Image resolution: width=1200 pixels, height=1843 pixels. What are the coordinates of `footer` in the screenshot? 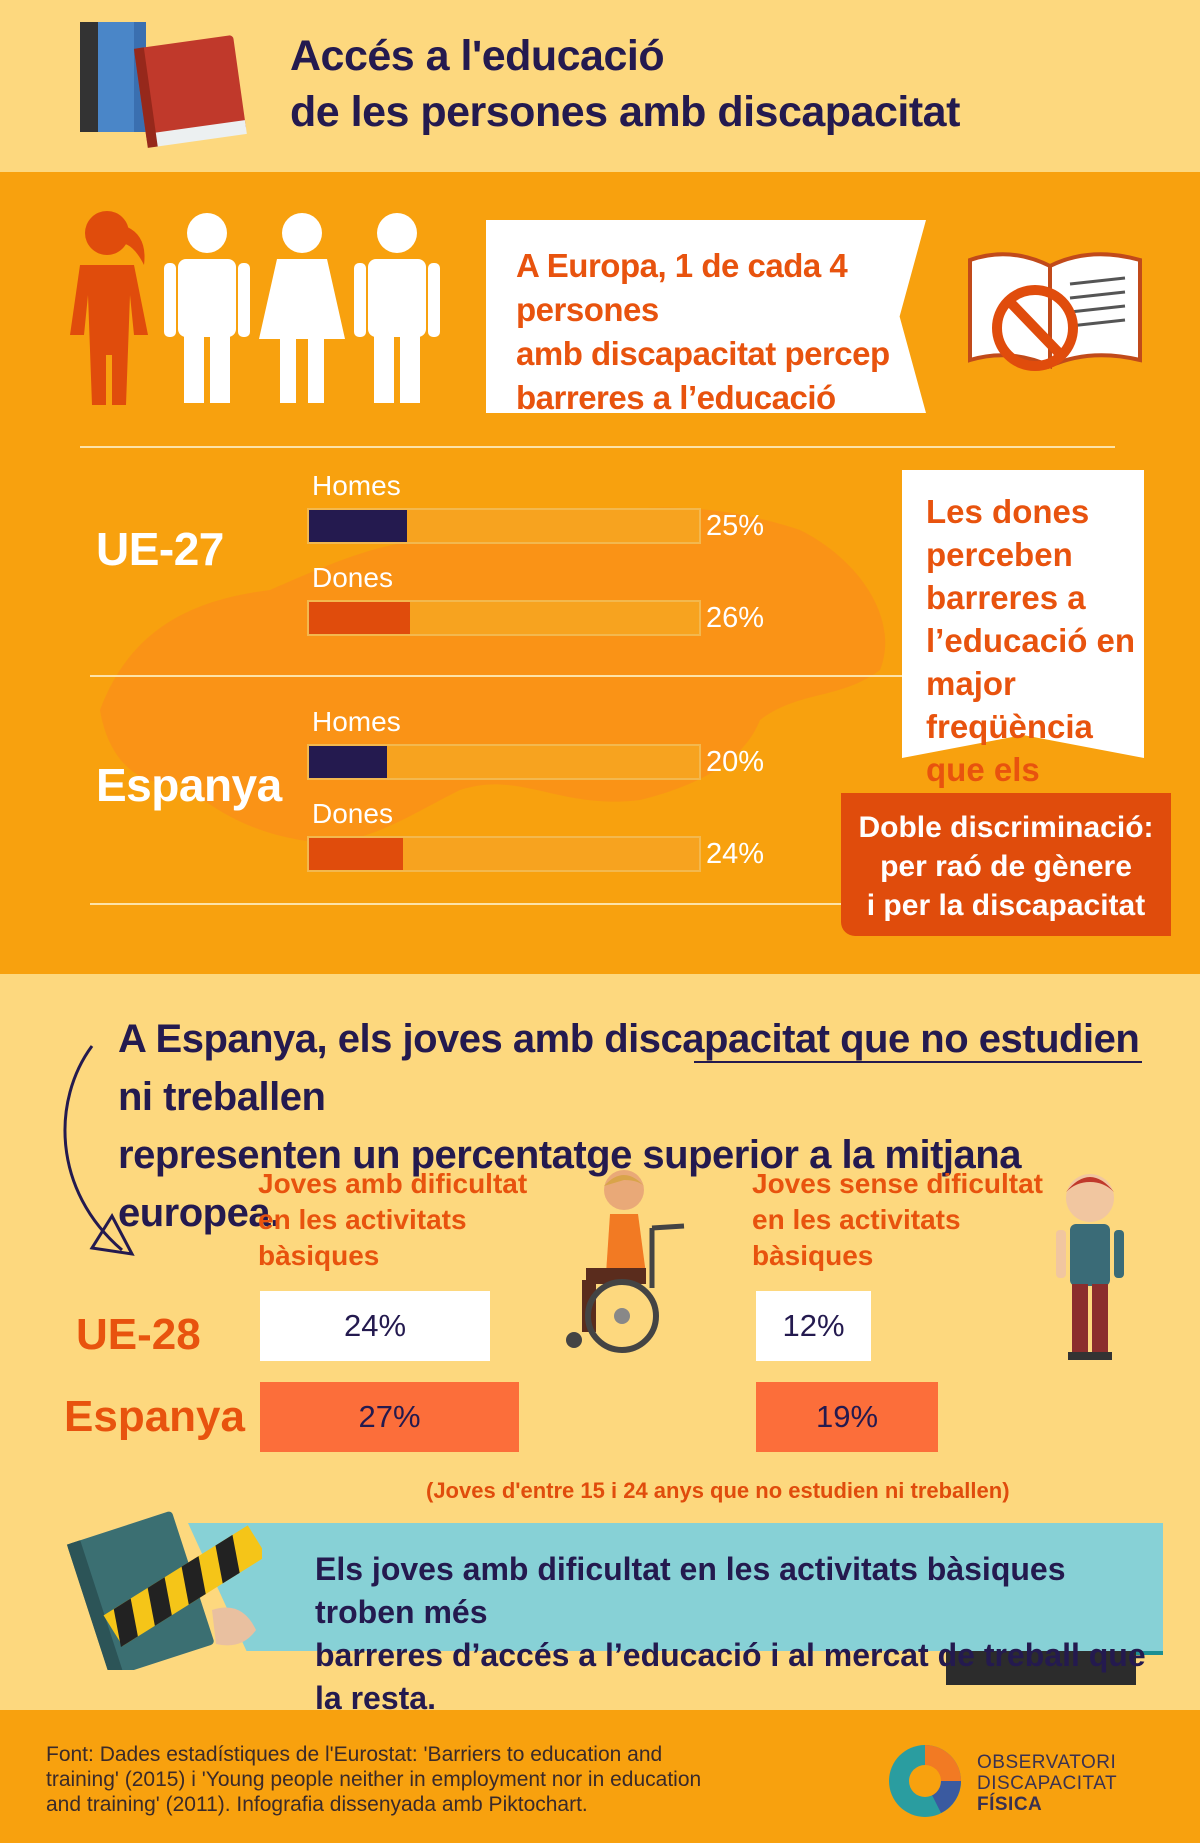 It's located at (600, 1776).